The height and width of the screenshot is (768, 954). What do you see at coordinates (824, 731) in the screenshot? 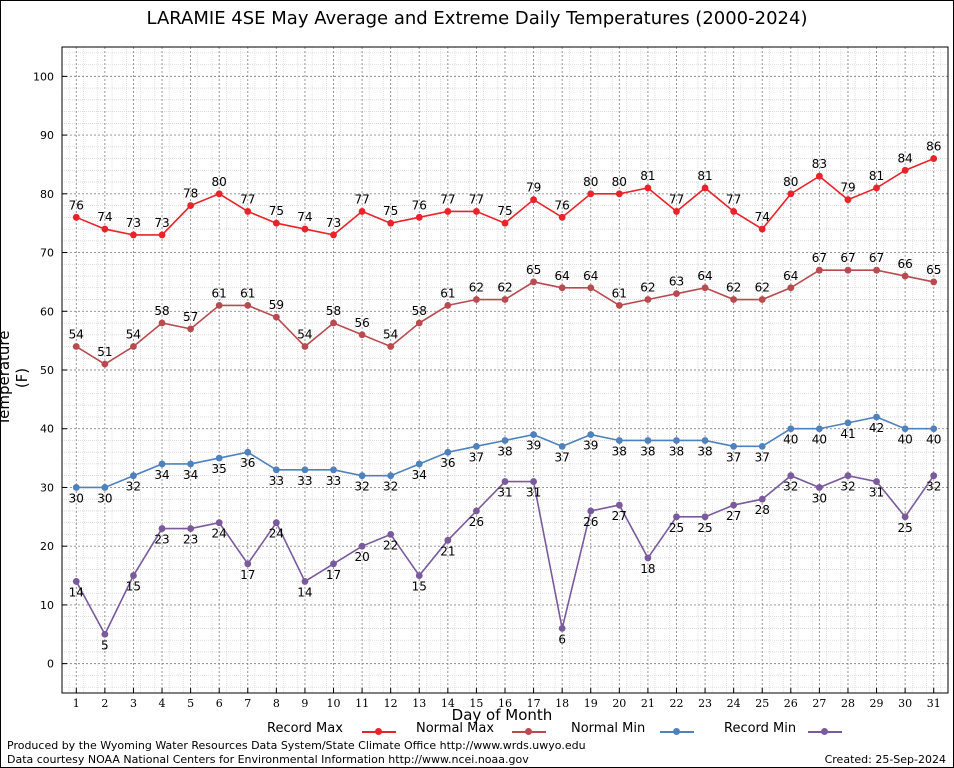
I see `legend-marker-record-min` at bounding box center [824, 731].